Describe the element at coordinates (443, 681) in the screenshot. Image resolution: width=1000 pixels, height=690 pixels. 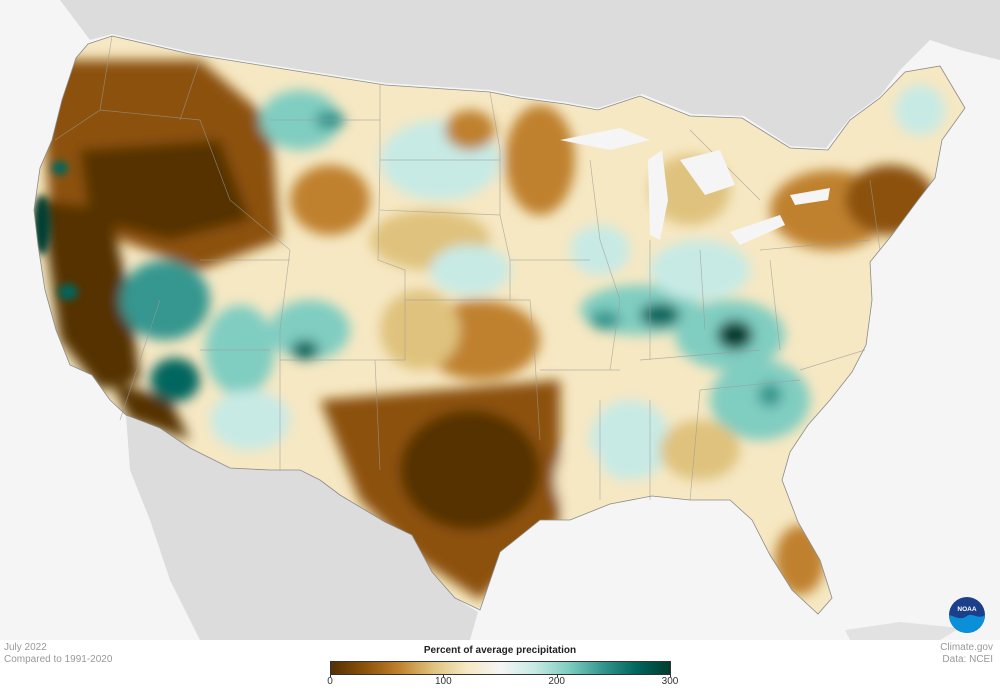
I see `legend-tick-label: 100` at that location.